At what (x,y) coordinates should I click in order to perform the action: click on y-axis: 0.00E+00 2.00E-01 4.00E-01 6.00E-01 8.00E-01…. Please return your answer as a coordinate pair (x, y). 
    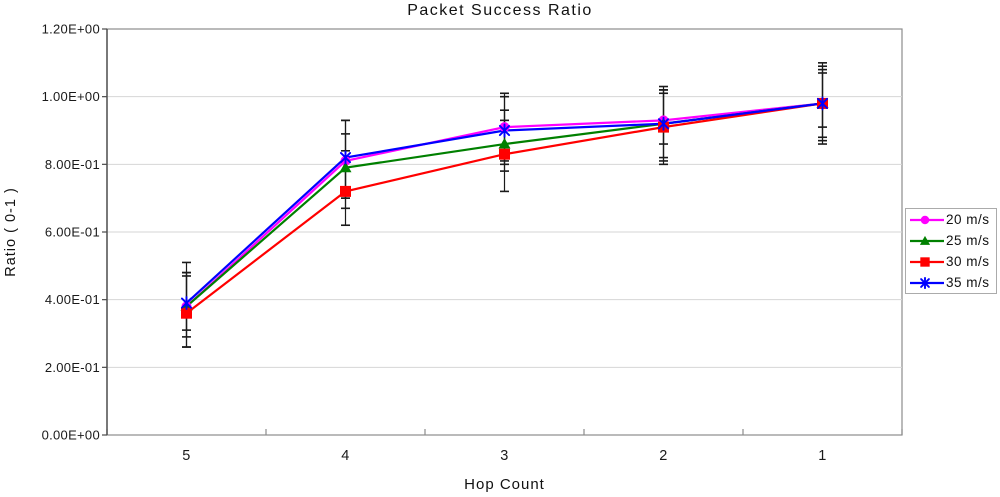
    Looking at the image, I should click on (74, 232).